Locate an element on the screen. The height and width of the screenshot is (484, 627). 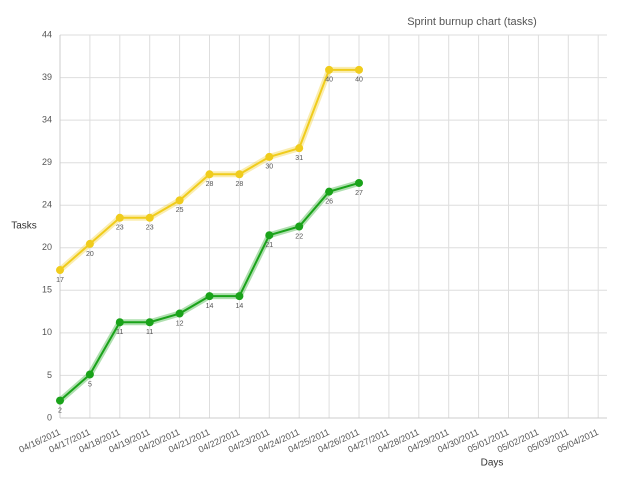
x-axis-label: Days is located at coordinates (492, 463).